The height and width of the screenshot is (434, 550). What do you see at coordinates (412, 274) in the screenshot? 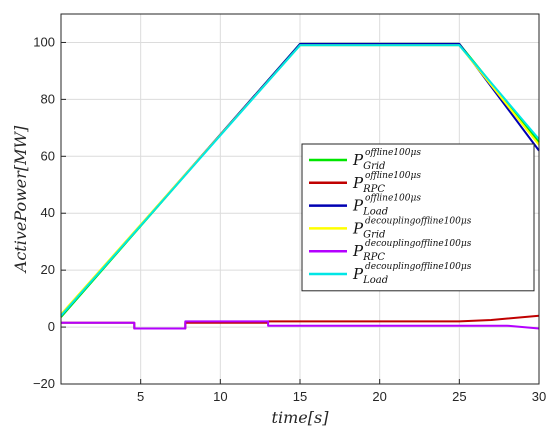
I see `legend-entry: PLoaddecouplingoffline100μs` at bounding box center [412, 274].